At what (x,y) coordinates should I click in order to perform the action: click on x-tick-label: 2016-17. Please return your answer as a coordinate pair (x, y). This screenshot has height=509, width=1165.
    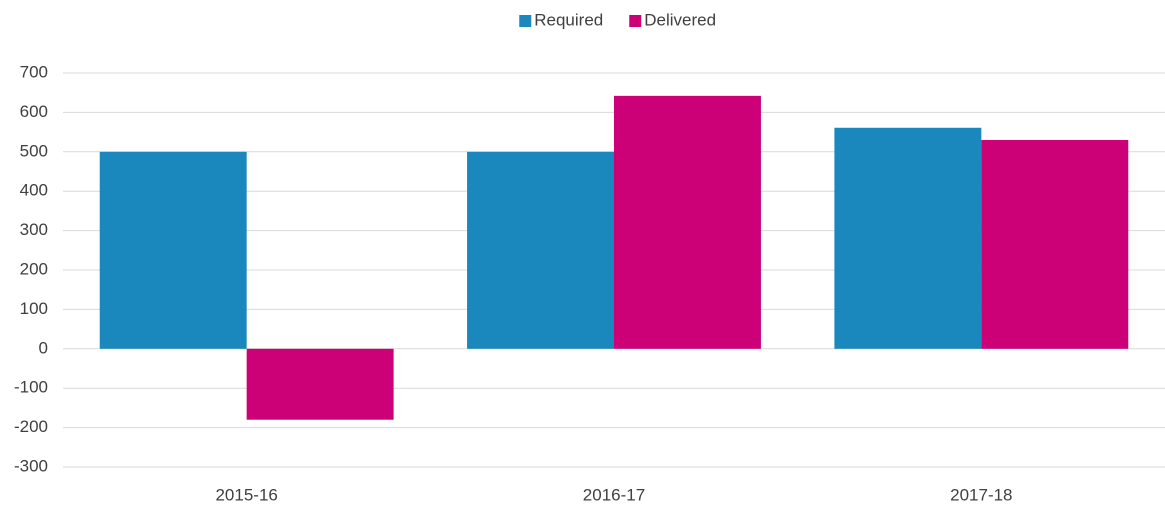
    Looking at the image, I should click on (614, 494).